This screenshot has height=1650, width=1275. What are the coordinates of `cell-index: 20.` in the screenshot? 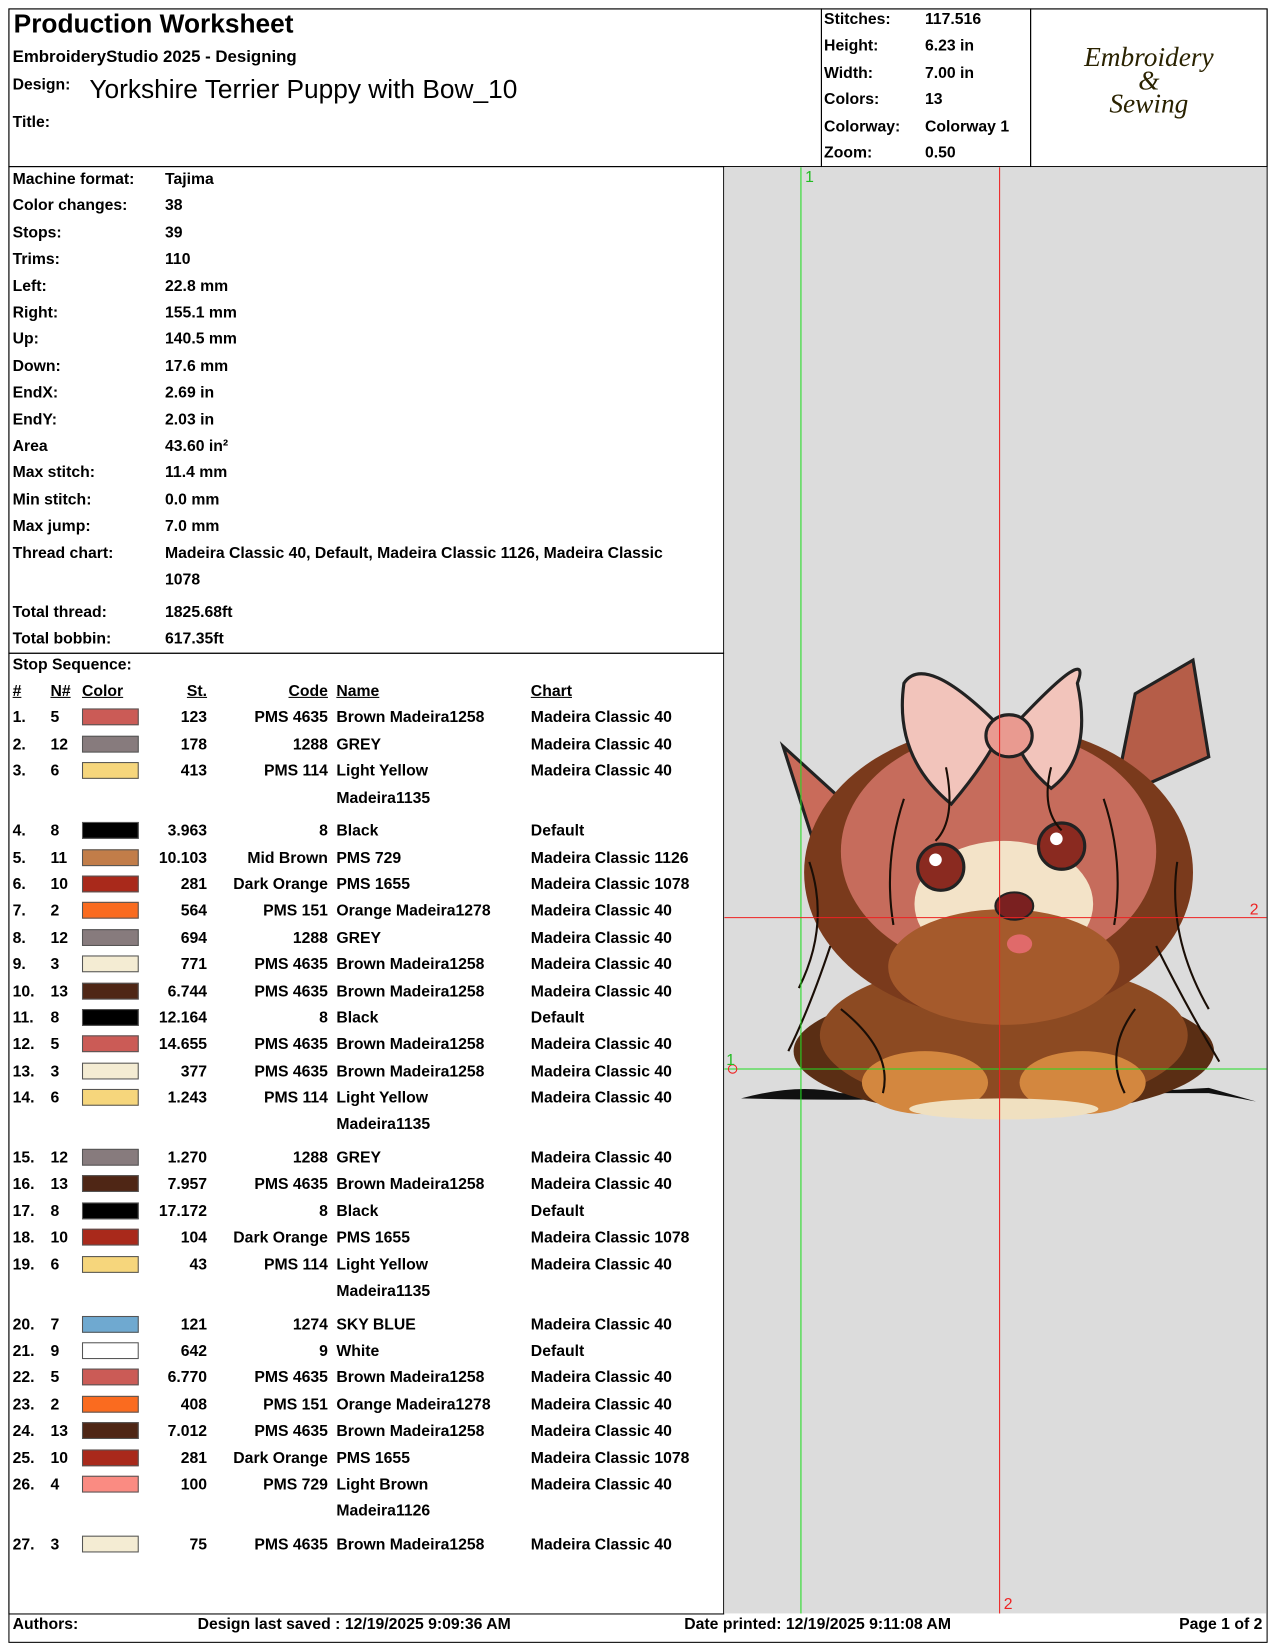 It's located at (23, 1324).